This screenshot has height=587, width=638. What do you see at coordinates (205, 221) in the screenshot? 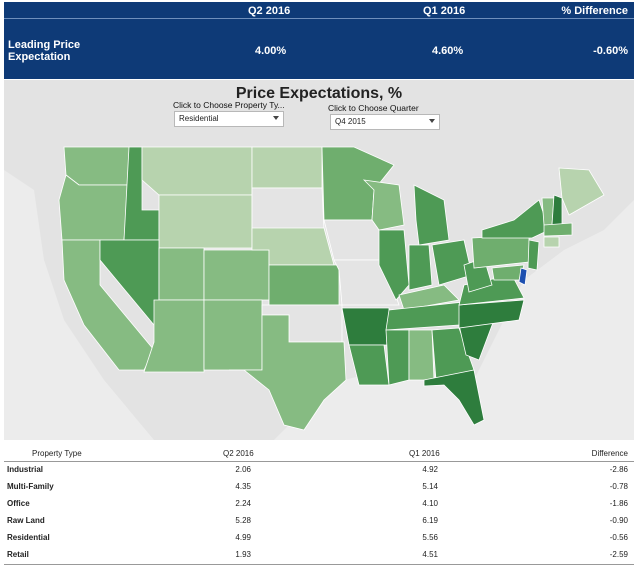
I see `state-wyoming` at bounding box center [205, 221].